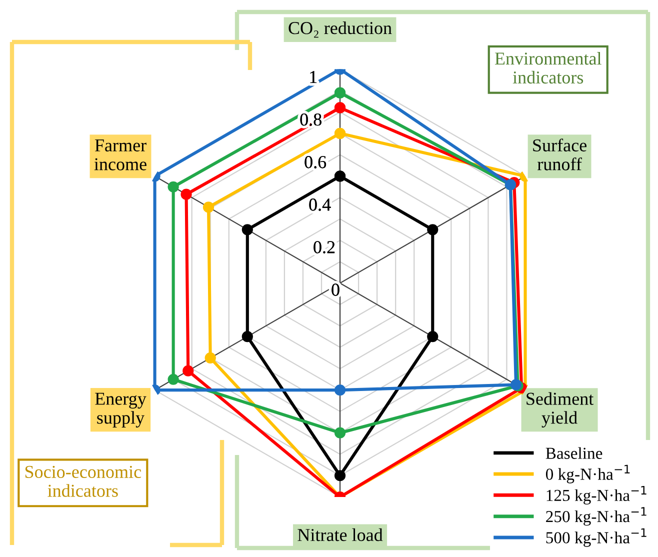  I want to click on spoke-label: Nitrate load, so click(340, 535).